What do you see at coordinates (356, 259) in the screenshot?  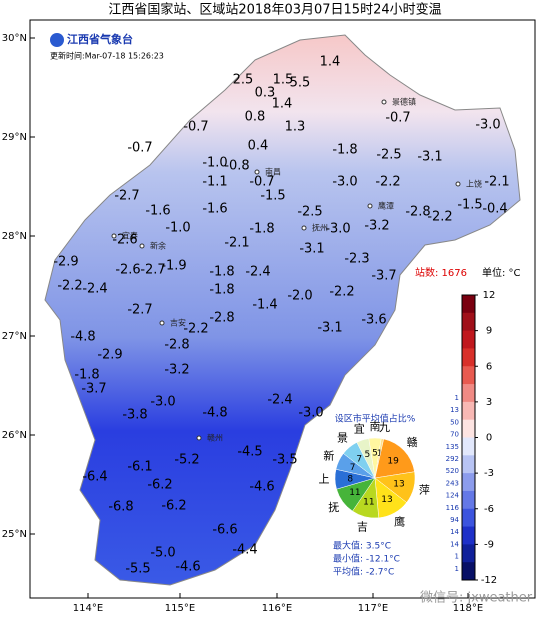 I see `station-value: -2.3` at bounding box center [356, 259].